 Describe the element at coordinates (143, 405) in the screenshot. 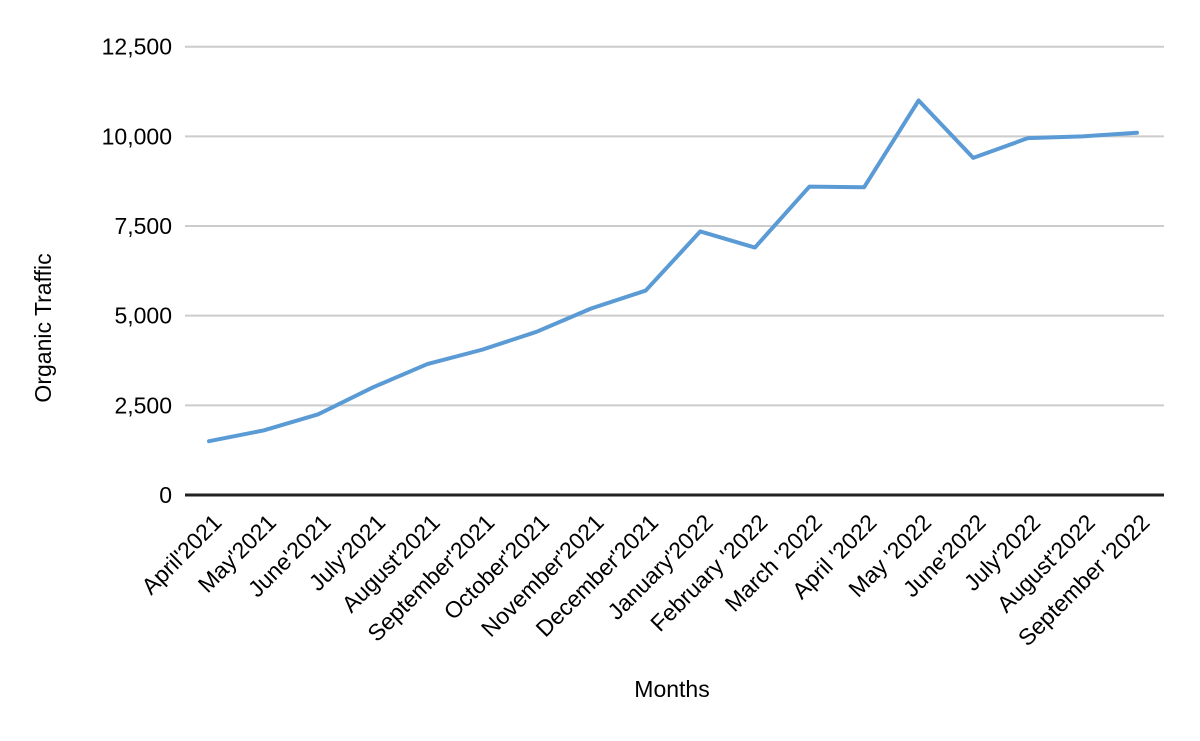

I see `y-tick-label: 2,500` at that location.